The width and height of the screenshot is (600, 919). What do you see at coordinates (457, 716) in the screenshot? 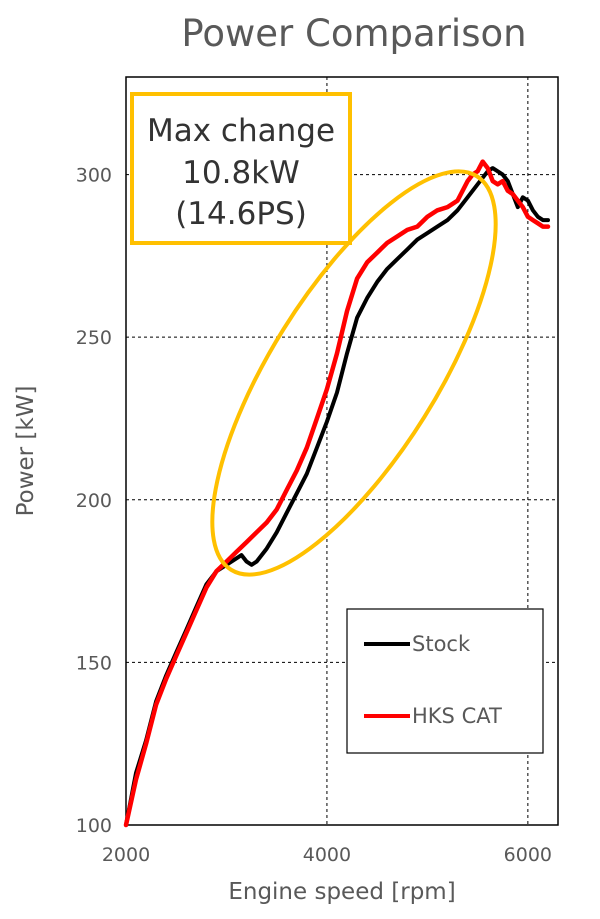
I see `legend-label-hks-cat: HKS CAT` at bounding box center [457, 716].